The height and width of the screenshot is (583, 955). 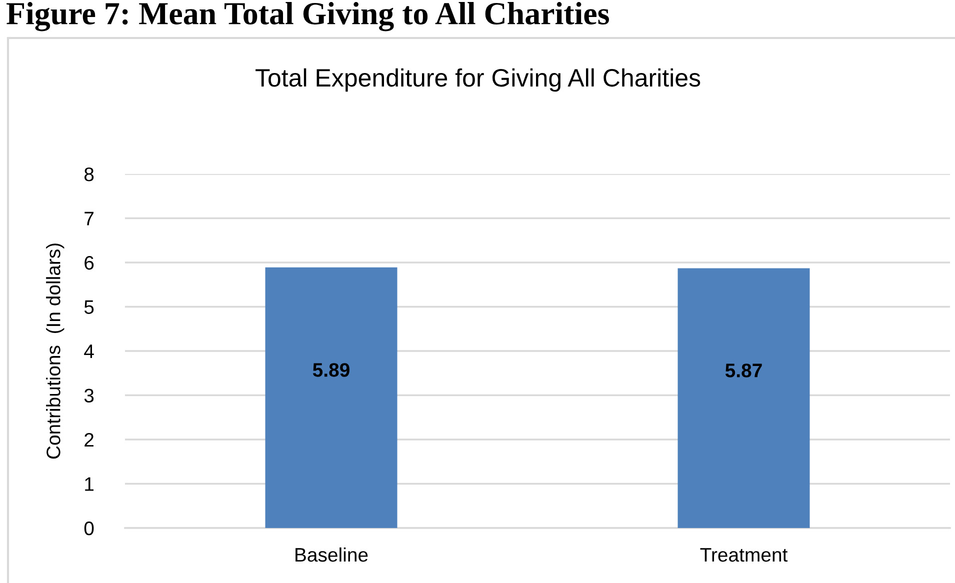 I want to click on caption: Figure 7: Mean Total Giving to All Charities, so click(x=307, y=17).